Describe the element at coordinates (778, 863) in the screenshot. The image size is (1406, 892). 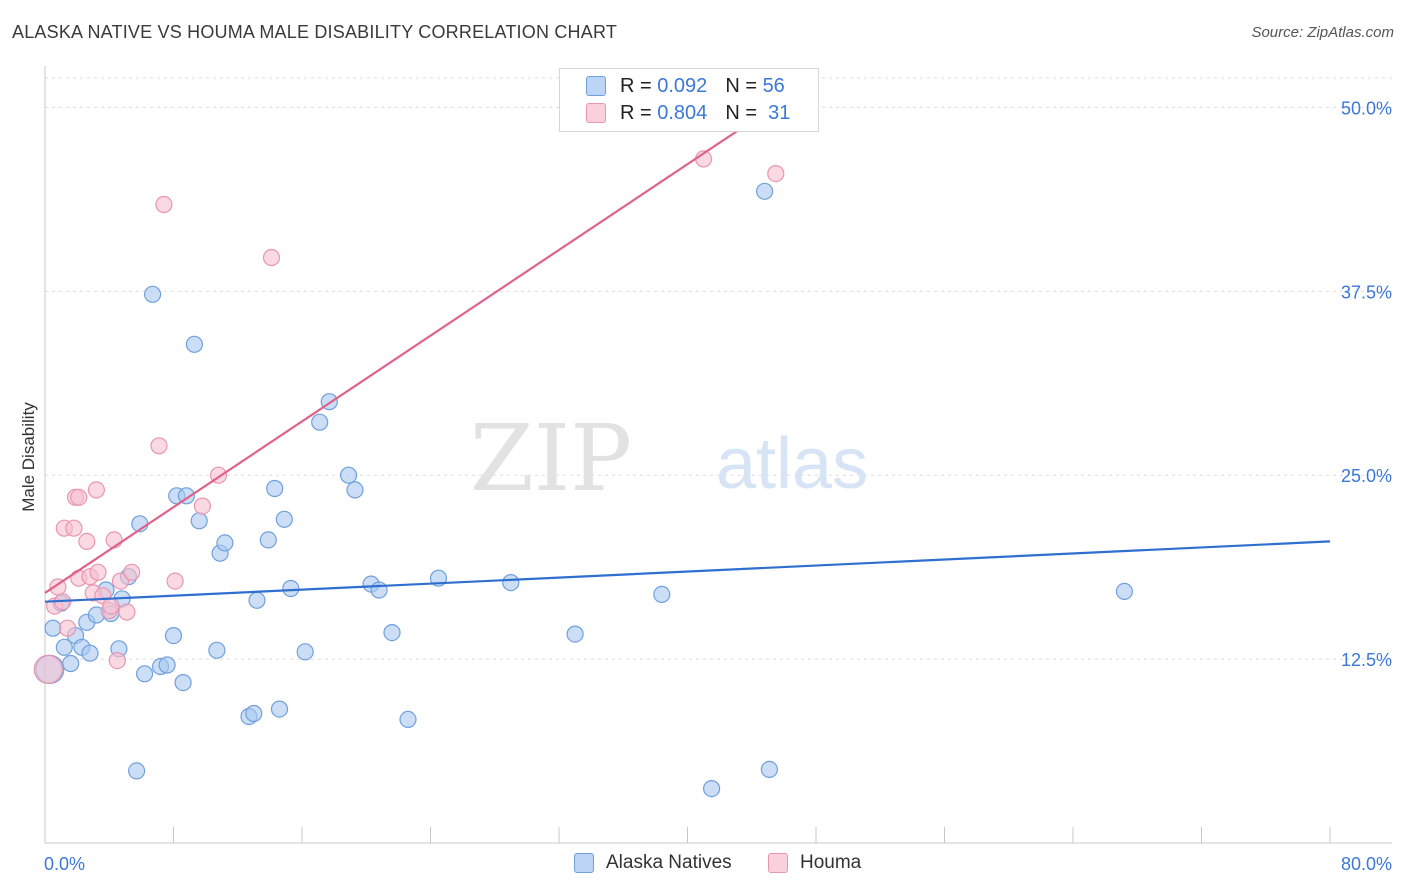
I see `bottom-legend-swatch-pink` at that location.